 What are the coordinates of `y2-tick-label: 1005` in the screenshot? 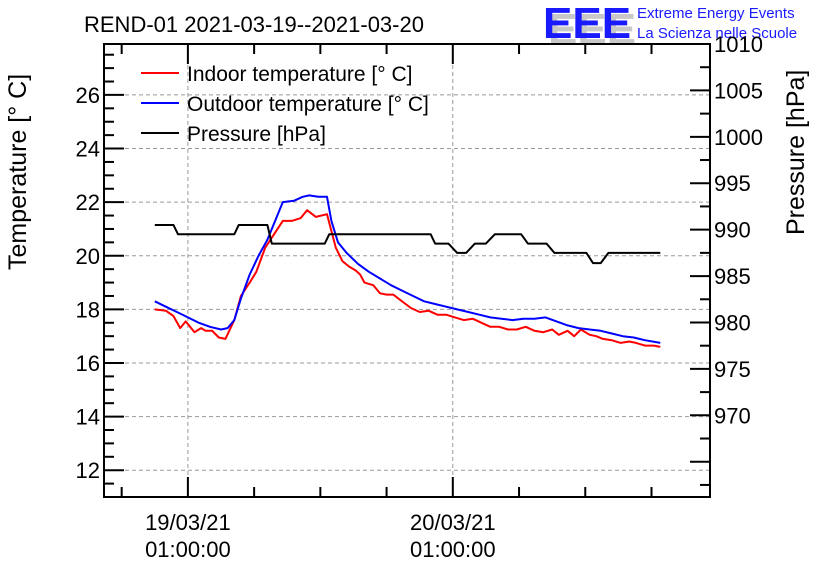 It's located at (738, 90).